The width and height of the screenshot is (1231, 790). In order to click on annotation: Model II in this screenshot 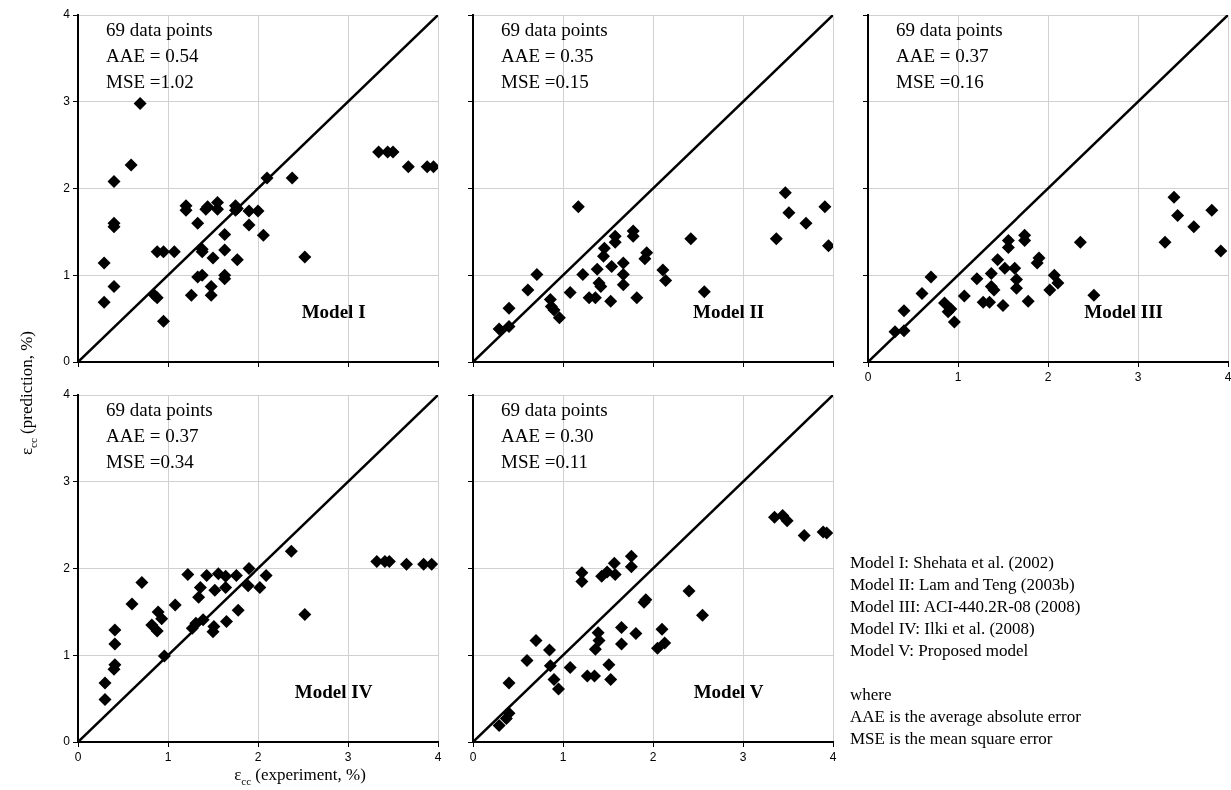, I will do `click(728, 312)`.